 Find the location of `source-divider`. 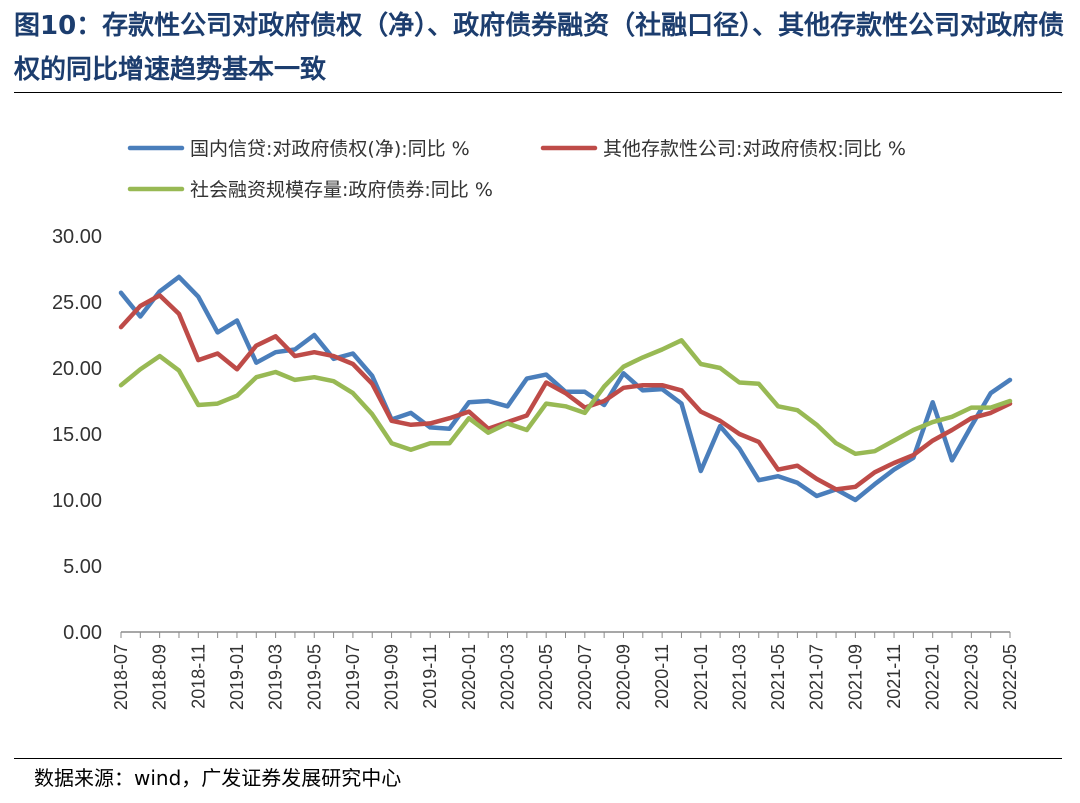

source-divider is located at coordinates (538, 758).